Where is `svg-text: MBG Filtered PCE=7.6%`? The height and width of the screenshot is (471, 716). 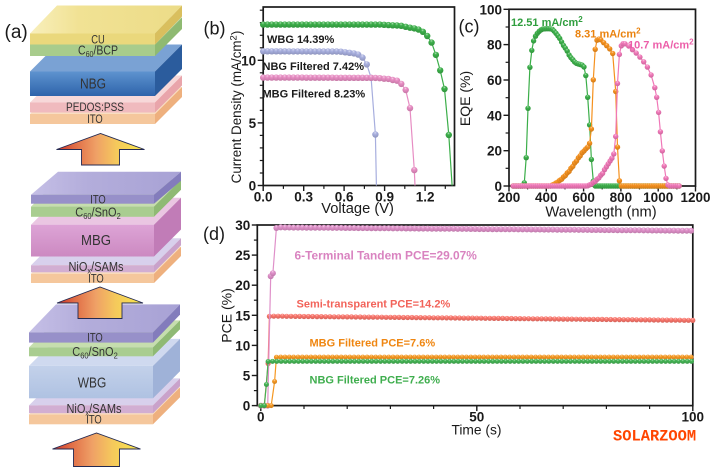 svg-text: MBG Filtered PCE=7.6% is located at coordinates (373, 344).